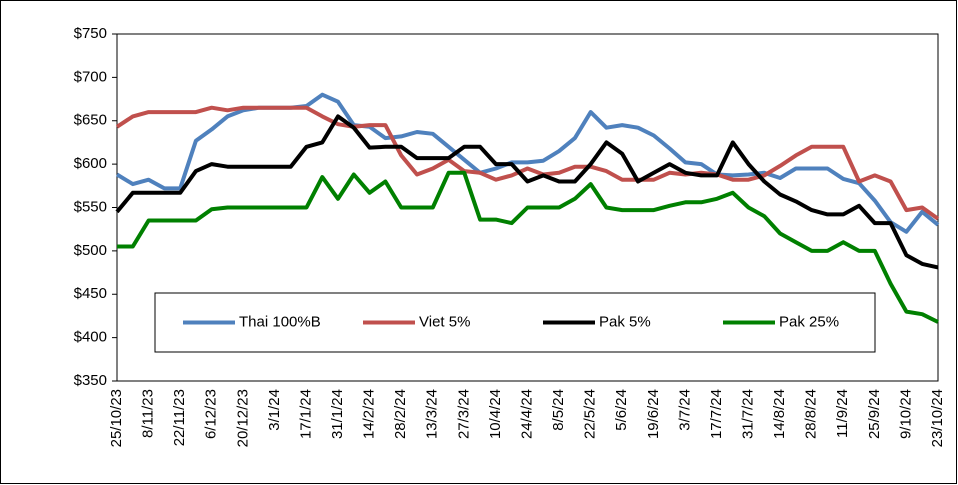 This screenshot has width=958, height=485. I want to click on x-tick-label: 3/1/24, so click(274, 410).